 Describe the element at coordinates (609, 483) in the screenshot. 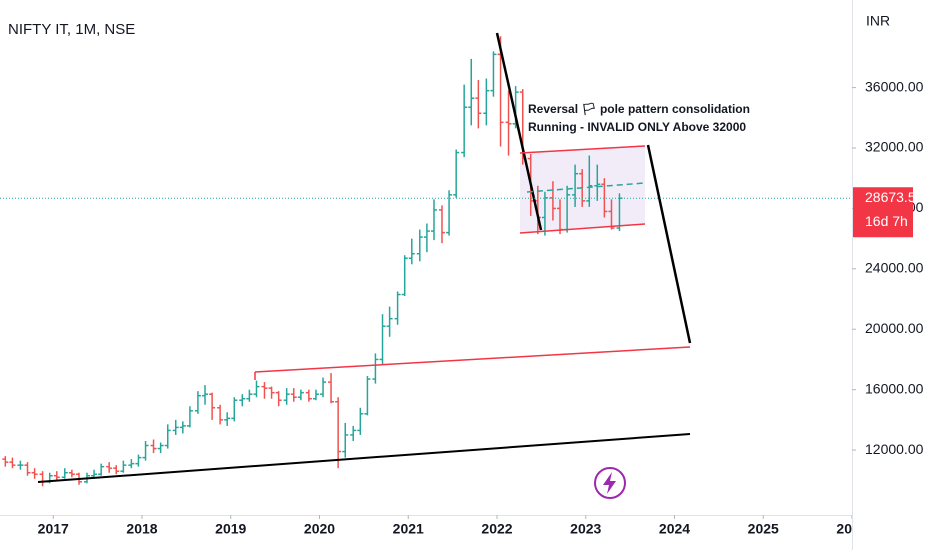

I see `logo-bolt` at that location.